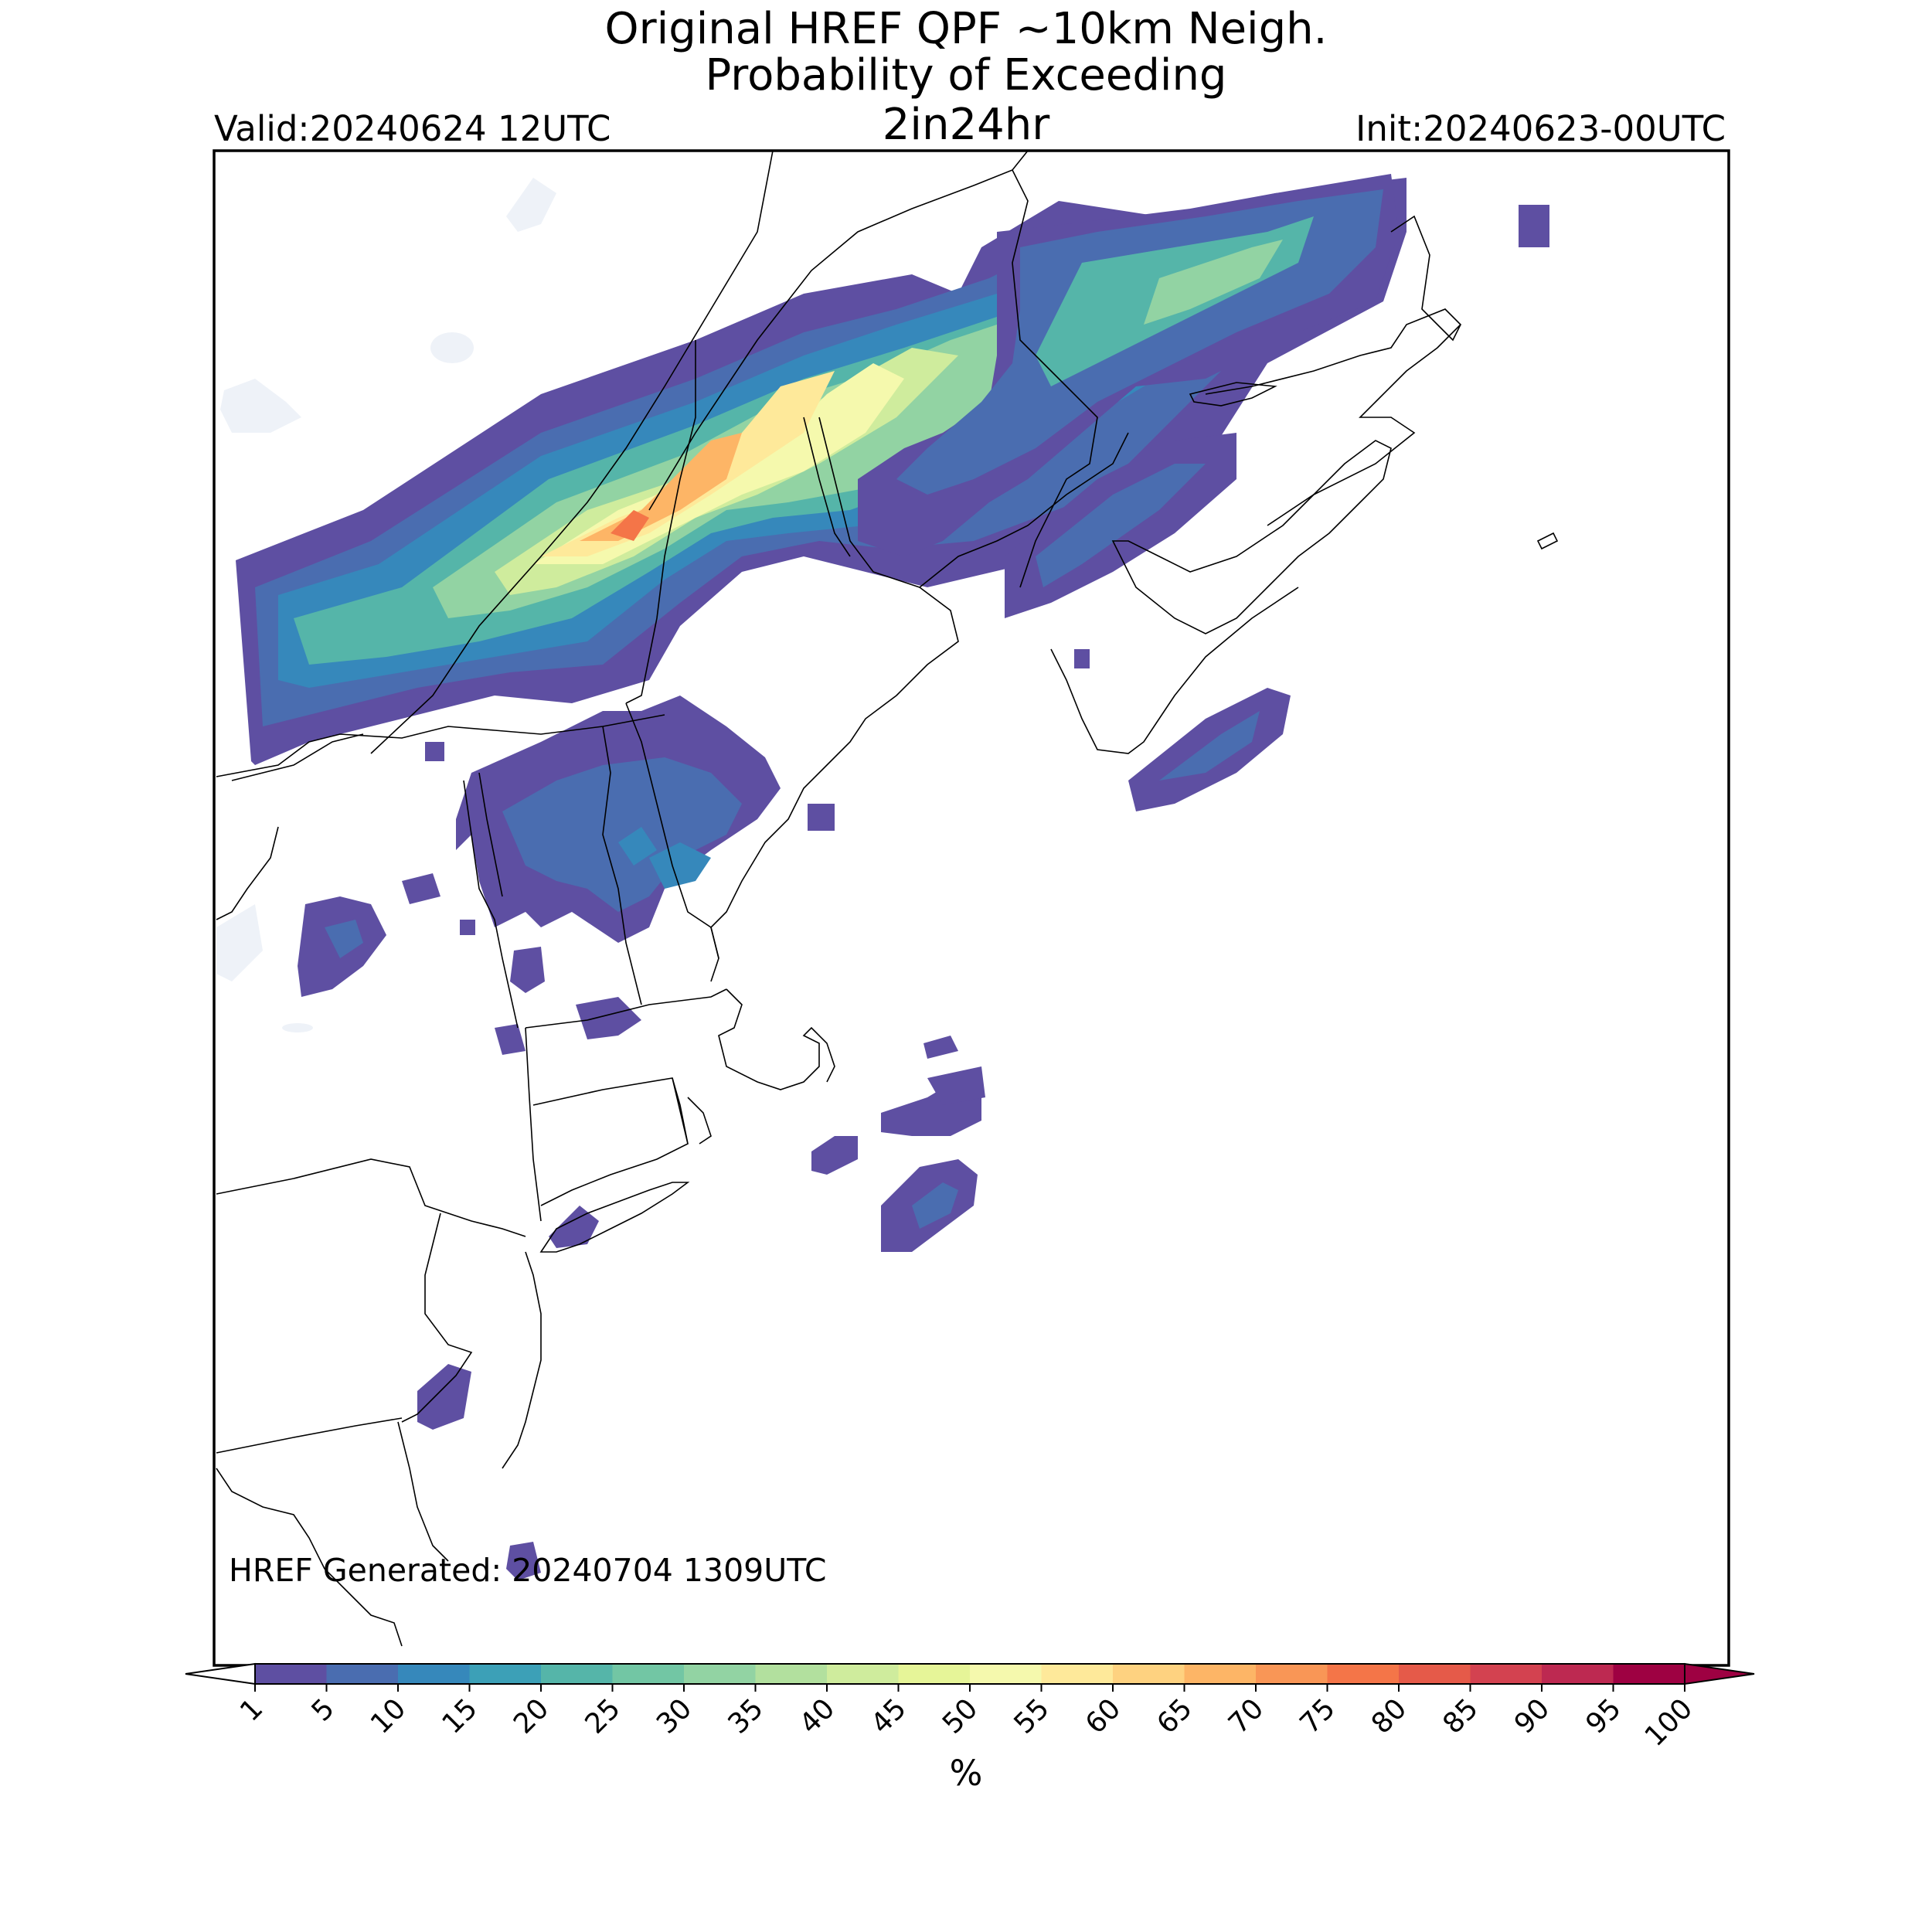  What do you see at coordinates (528, 1570) in the screenshot?
I see `generated-time-label: HREF Generated: 20240704 1309UTC` at bounding box center [528, 1570].